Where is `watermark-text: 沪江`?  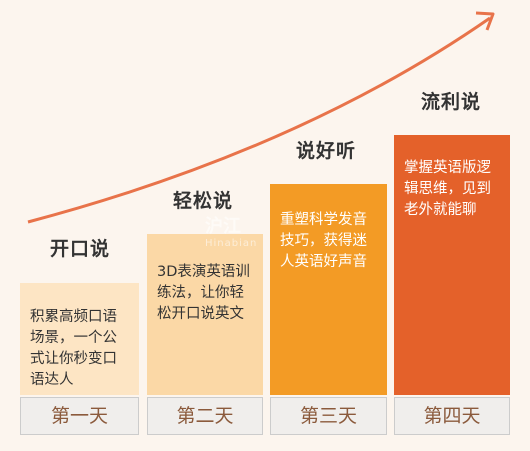 watermark-text: 沪江 is located at coordinates (223, 226).